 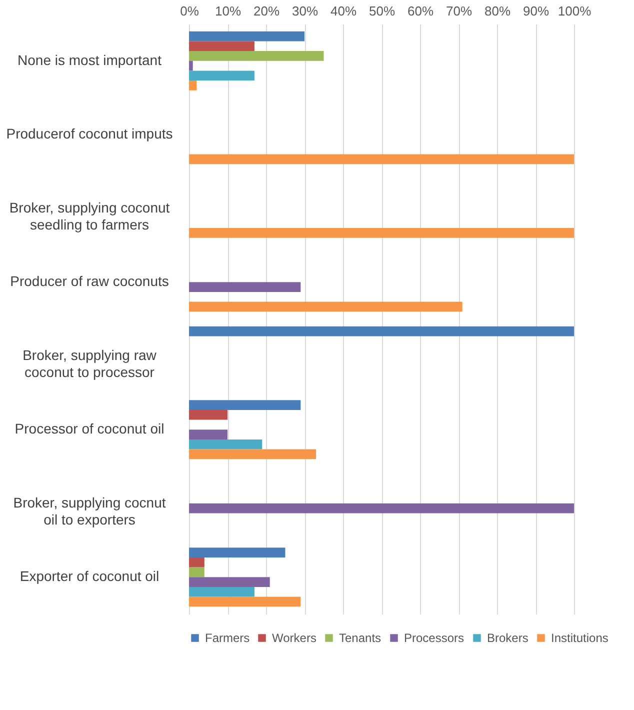 I want to click on legend-label: Tenants, so click(x=360, y=638).